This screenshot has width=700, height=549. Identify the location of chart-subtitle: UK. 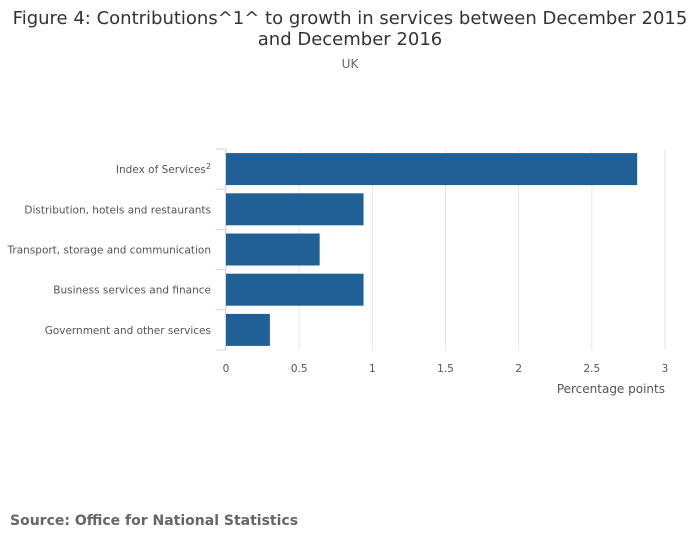
(350, 64).